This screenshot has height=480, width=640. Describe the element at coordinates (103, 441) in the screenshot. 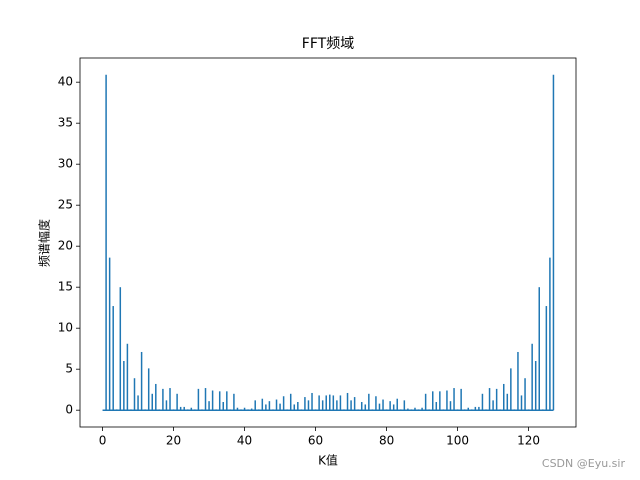

I see `x-tick-label: 0` at that location.